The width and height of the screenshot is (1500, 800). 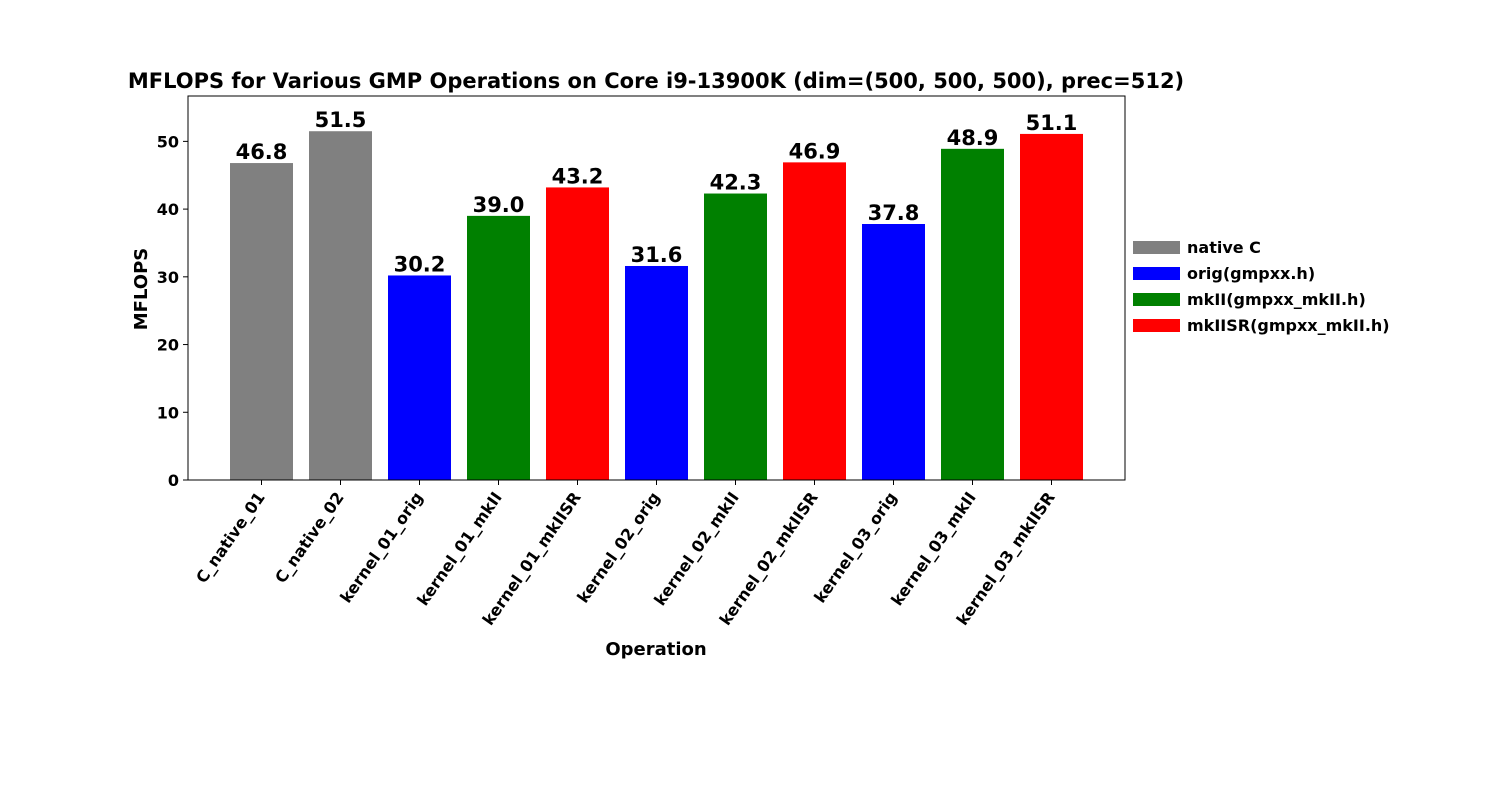 What do you see at coordinates (230, 537) in the screenshot?
I see `x-tick-label-C_native_01: C_native_01` at bounding box center [230, 537].